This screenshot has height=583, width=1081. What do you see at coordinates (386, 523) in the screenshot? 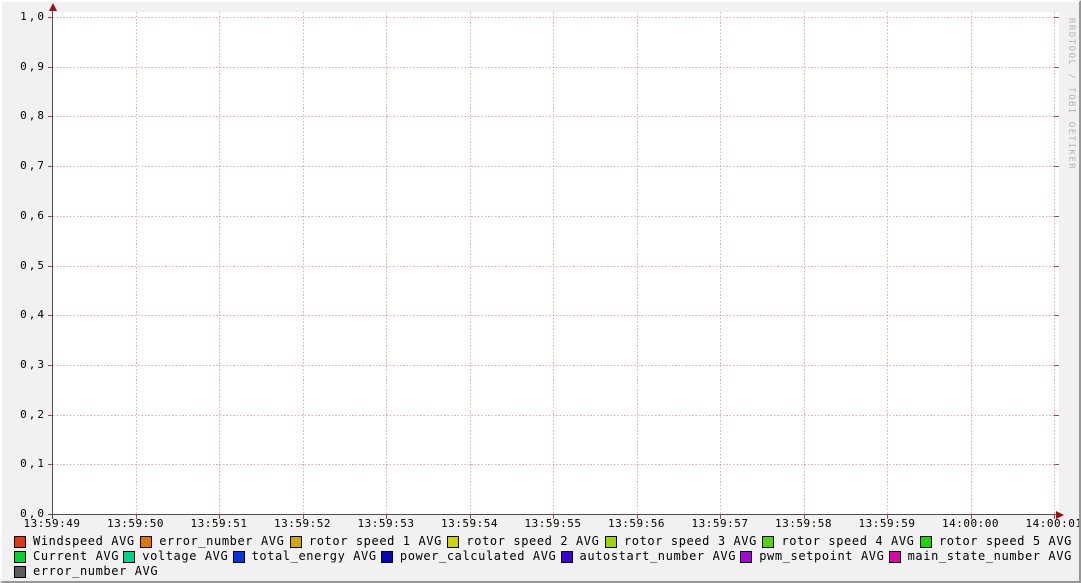
I see `x-tick-label: 13:59:53` at bounding box center [386, 523].